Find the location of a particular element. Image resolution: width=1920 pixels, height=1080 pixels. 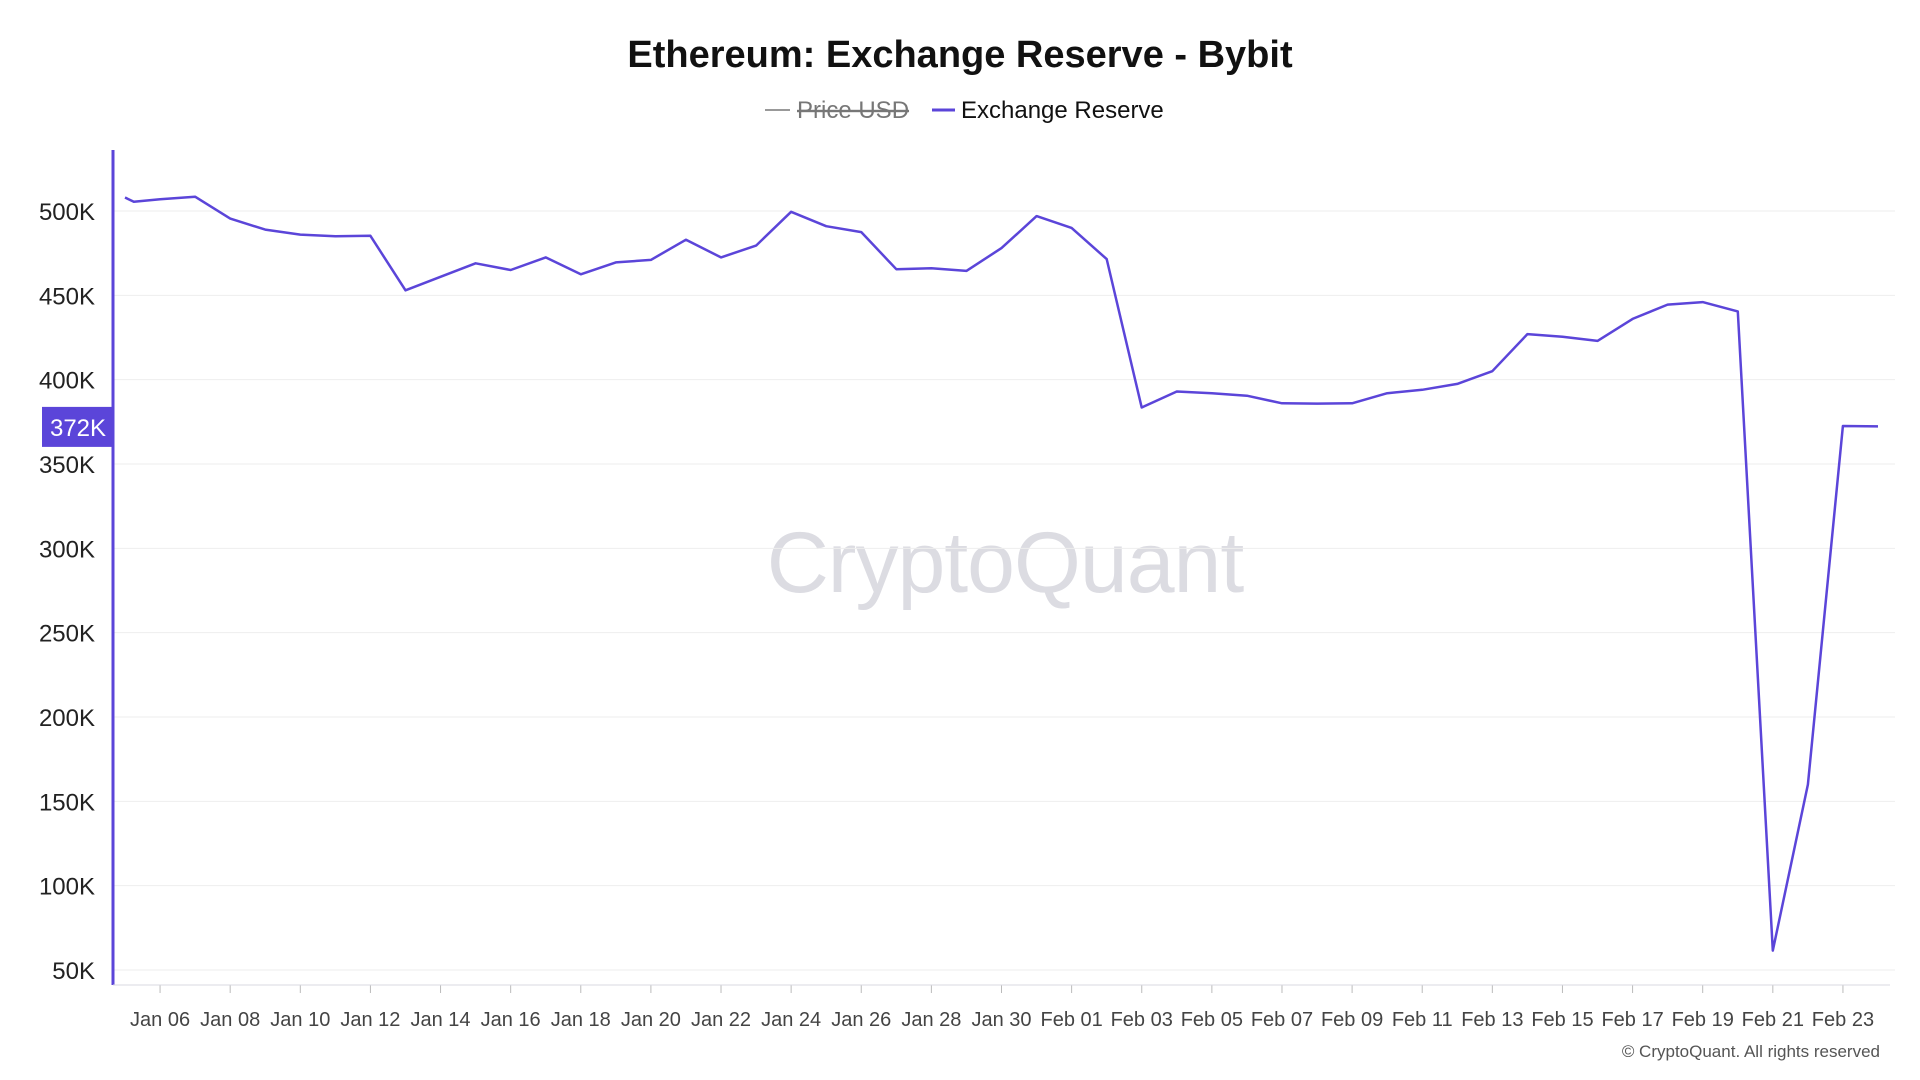

chart-title: Ethereum: Exchange Reserve - Bybit is located at coordinates (960, 55).